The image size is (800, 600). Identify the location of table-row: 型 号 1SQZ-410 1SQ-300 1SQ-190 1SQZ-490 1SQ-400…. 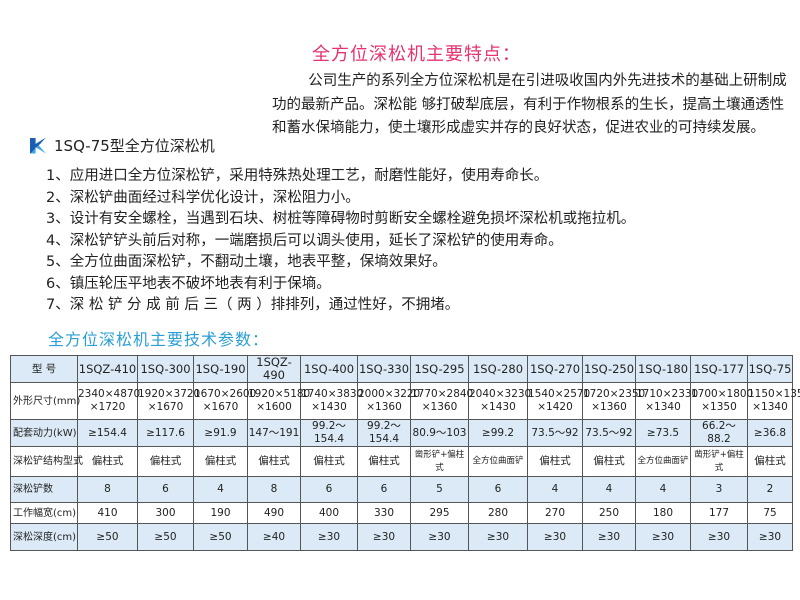
(401, 369).